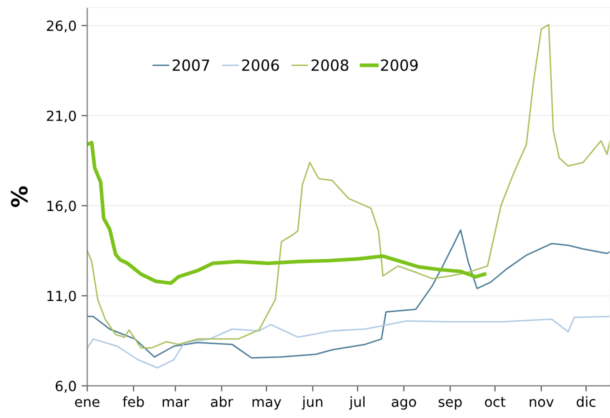 The width and height of the screenshot is (610, 418). I want to click on x-tick-label: abr, so click(222, 401).